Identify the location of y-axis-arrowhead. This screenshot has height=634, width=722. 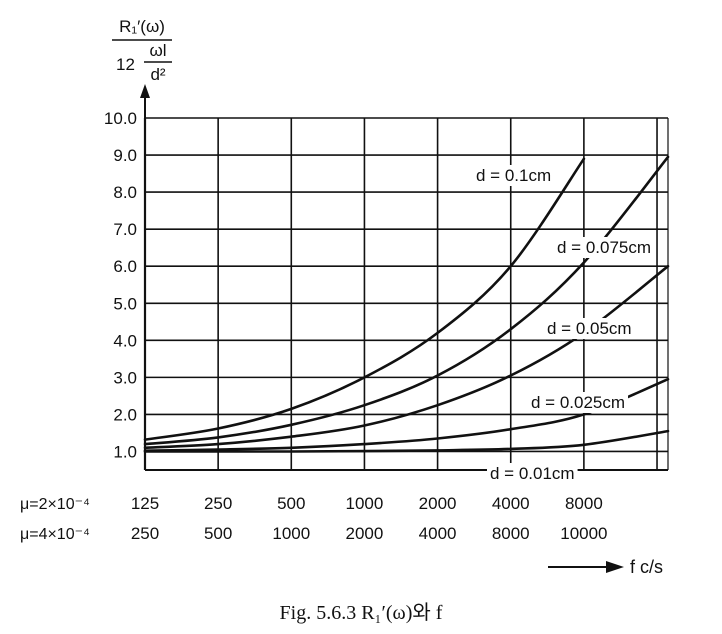
(145, 91).